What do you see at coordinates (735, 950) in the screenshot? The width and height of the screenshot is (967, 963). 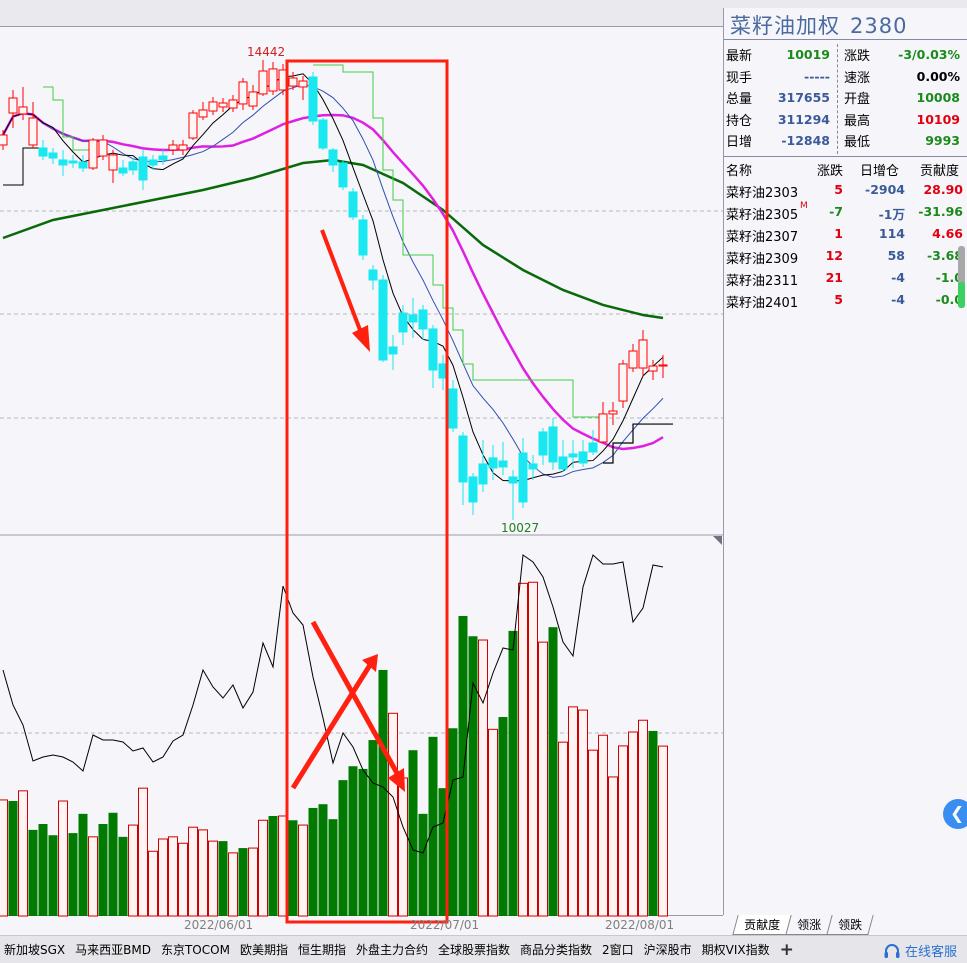 I see `toolbar-item: 期权VIX指数` at bounding box center [735, 950].